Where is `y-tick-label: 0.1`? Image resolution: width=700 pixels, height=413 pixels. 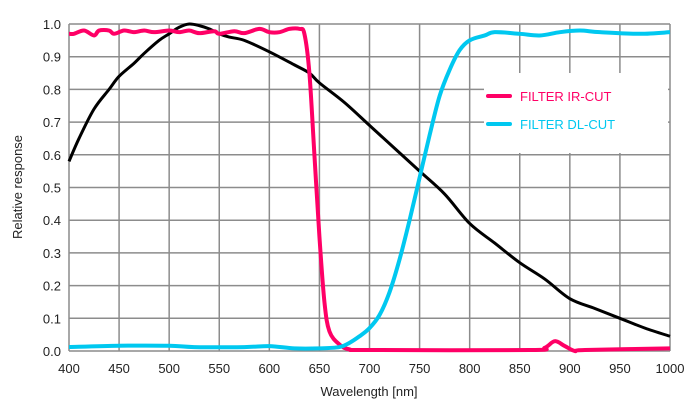 y-tick-label: 0.1 is located at coordinates (52, 318).